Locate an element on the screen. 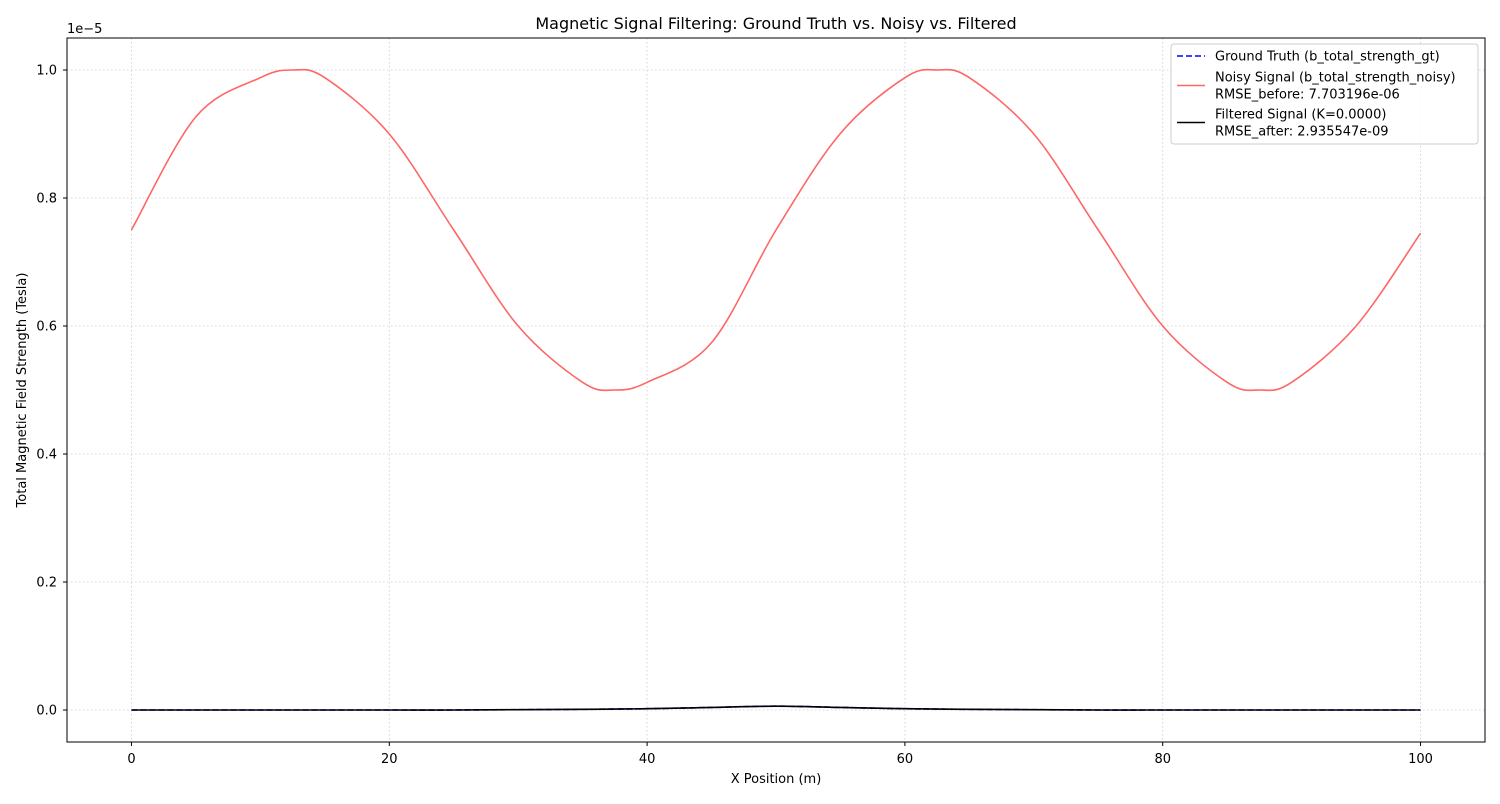 The height and width of the screenshot is (804, 1500). x-axis-label: X Position (m) is located at coordinates (776, 779).